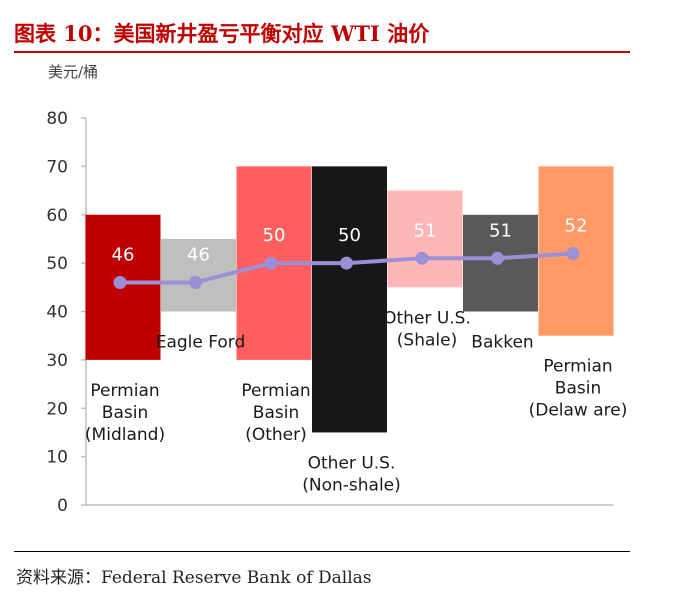 This screenshot has height=615, width=676. What do you see at coordinates (194, 578) in the screenshot?
I see `source-note: 资料来源：Federal Reserve Bank of Dallas` at bounding box center [194, 578].